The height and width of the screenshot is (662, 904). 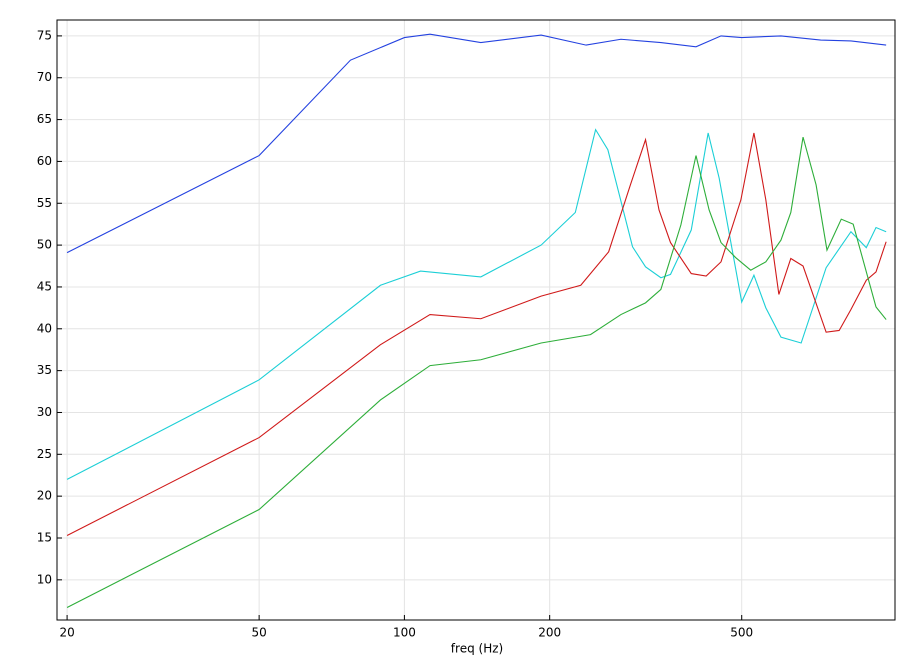 What do you see at coordinates (66, 633) in the screenshot?
I see `x-tick-label: 20` at bounding box center [66, 633].